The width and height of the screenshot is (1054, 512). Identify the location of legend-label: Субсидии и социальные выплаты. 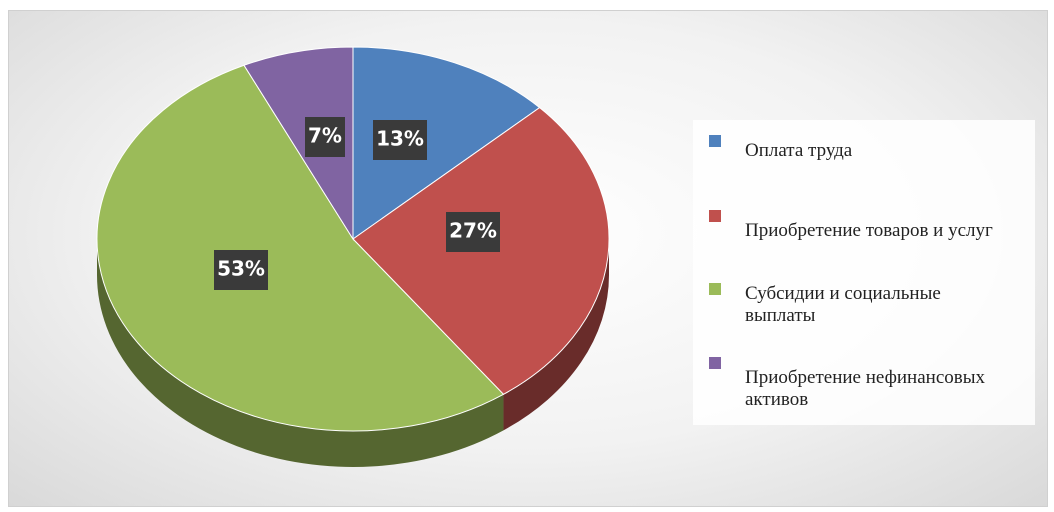
(843, 304).